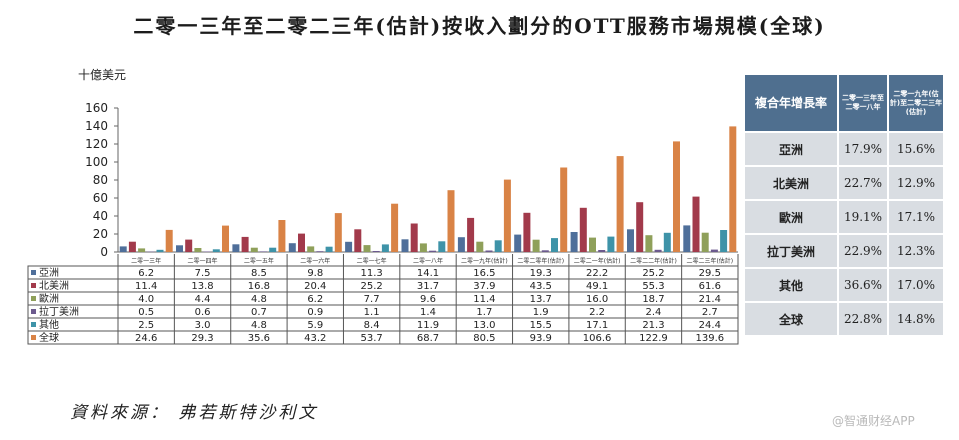  I want to click on cagr-value-period-1: 19.1%, so click(863, 217).